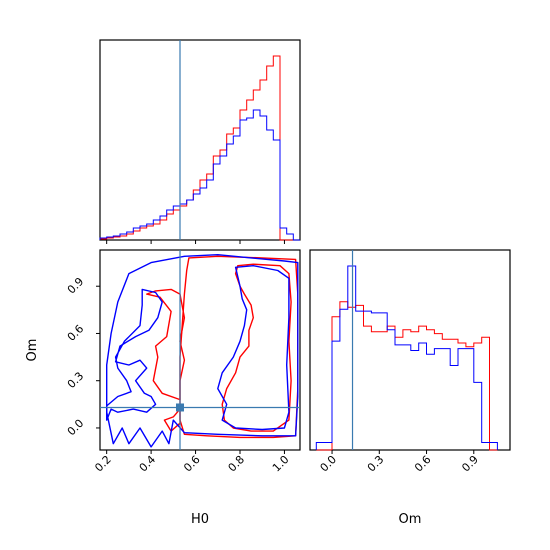  What do you see at coordinates (281, 464) in the screenshot?
I see `h0-x-tick-label: 1.0` at bounding box center [281, 464].